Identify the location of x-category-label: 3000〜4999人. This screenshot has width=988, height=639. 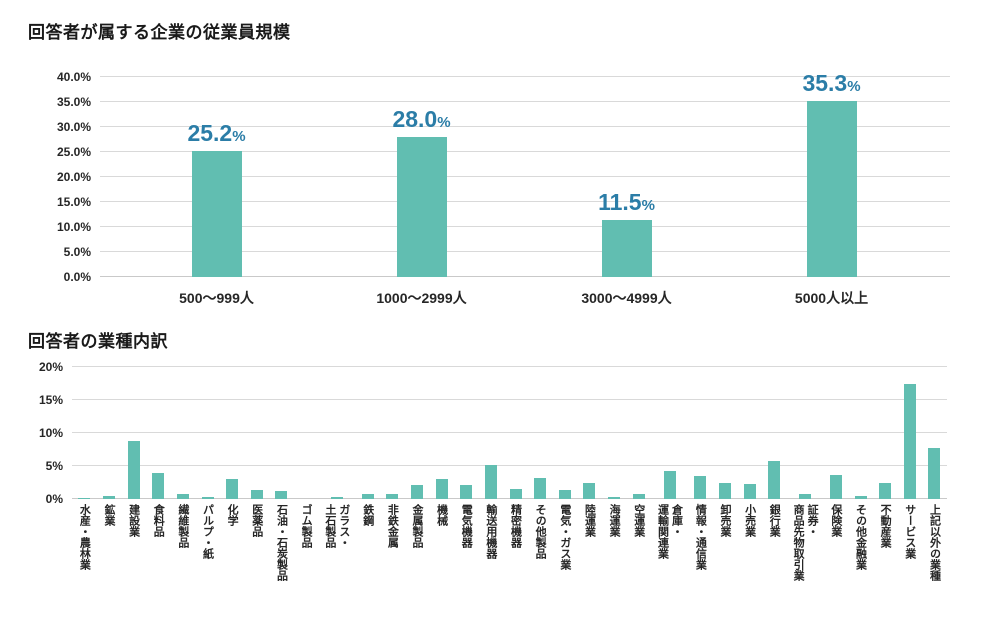
(626, 298).